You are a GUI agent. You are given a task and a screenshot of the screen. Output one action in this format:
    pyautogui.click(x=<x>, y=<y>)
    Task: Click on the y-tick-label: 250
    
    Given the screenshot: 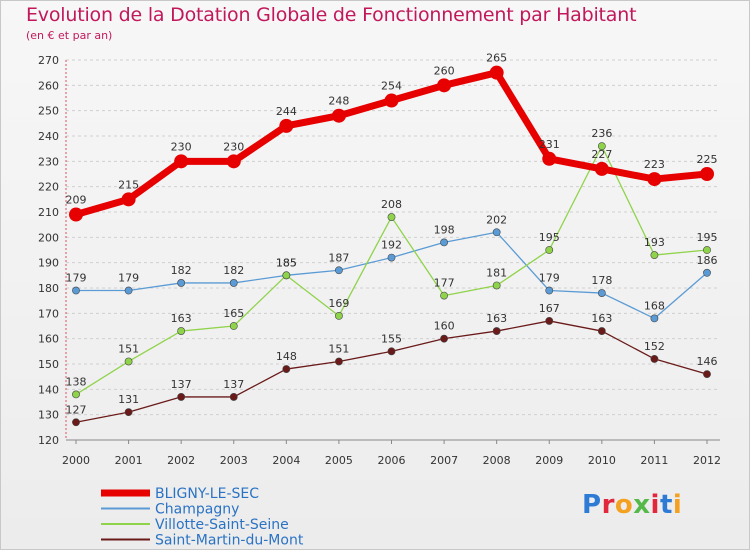 What is the action you would take?
    pyautogui.click(x=48, y=111)
    